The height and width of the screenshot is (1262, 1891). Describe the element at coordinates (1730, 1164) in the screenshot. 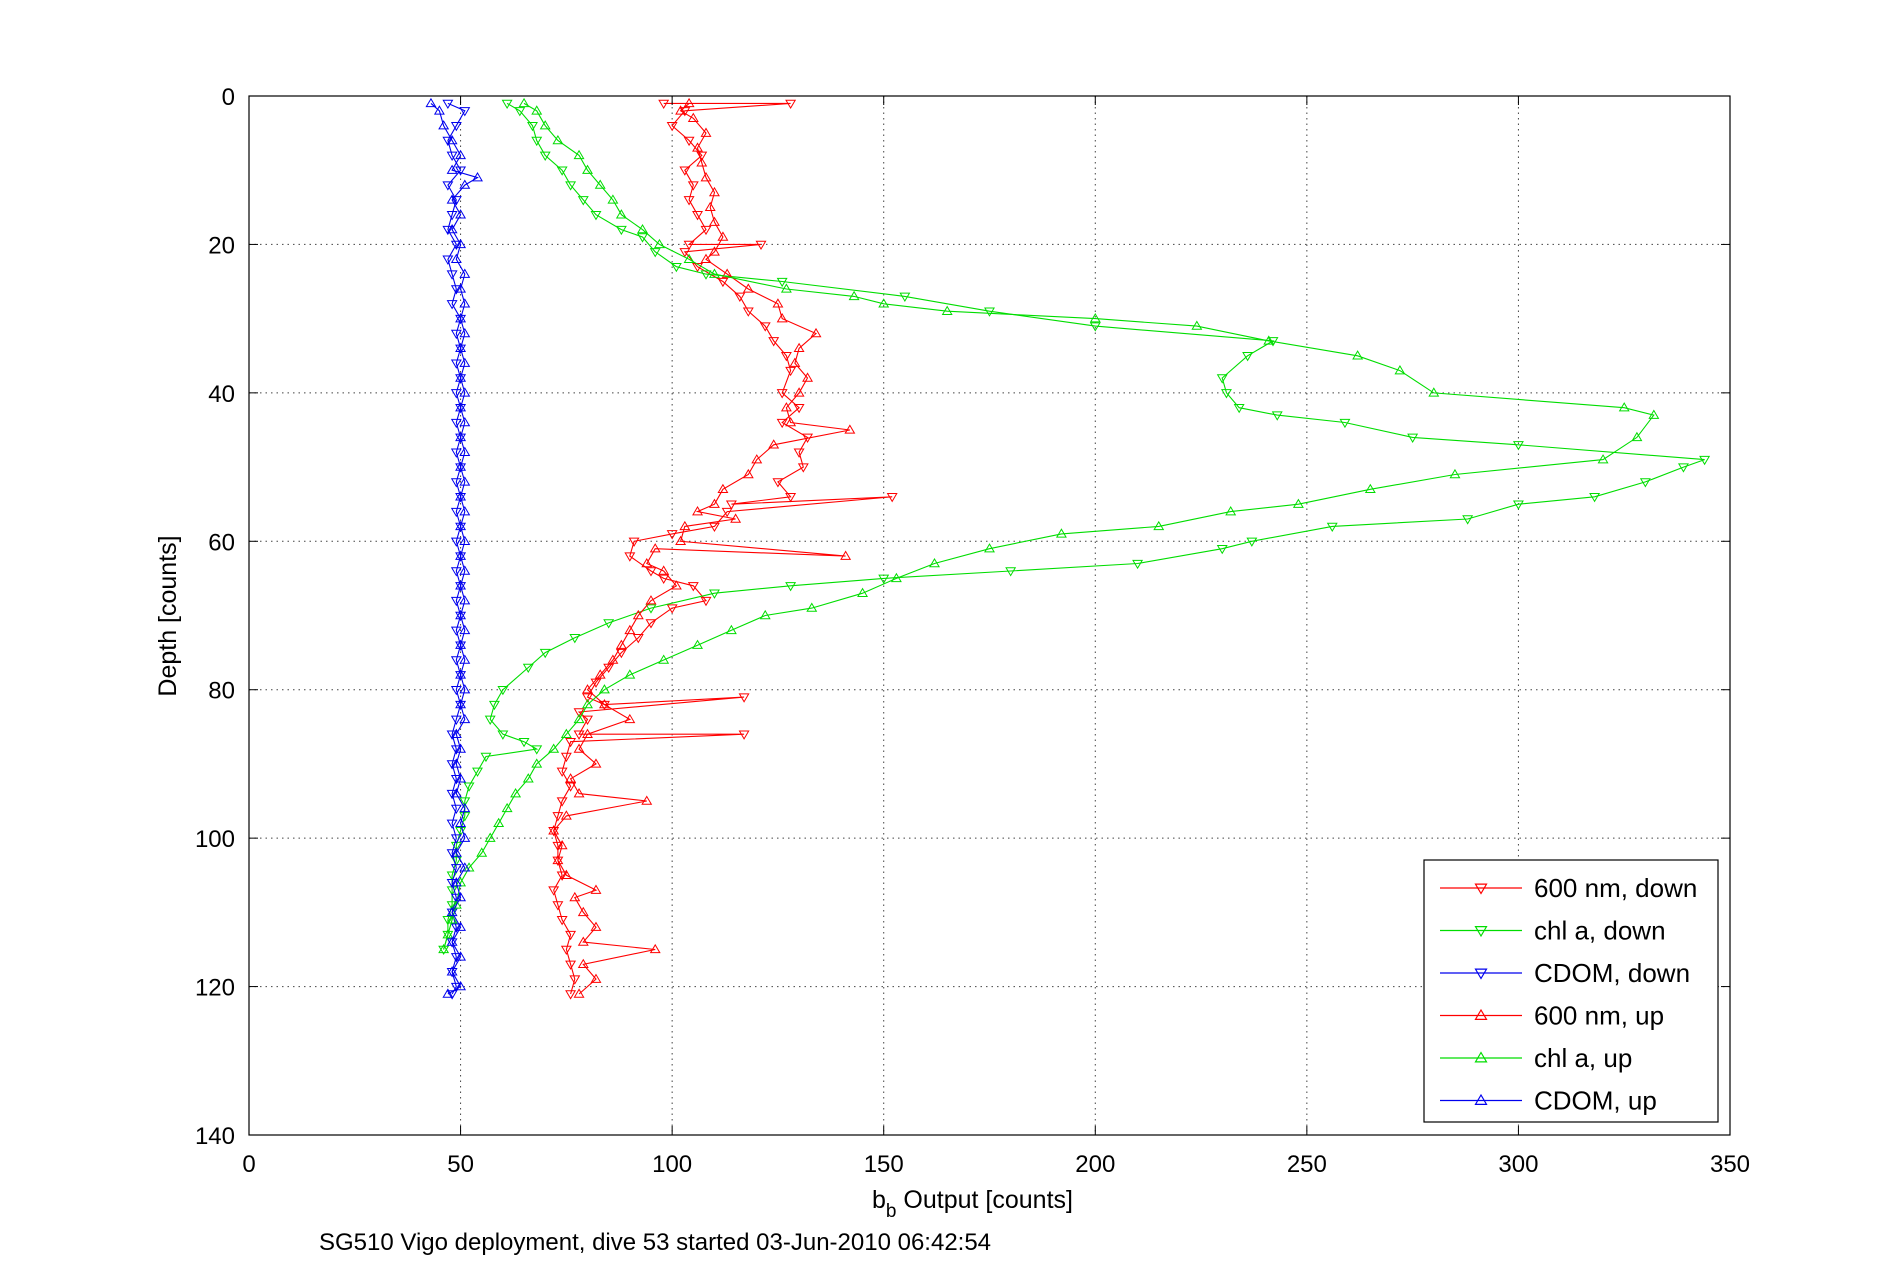

I see `x-tick-label: 350` at that location.